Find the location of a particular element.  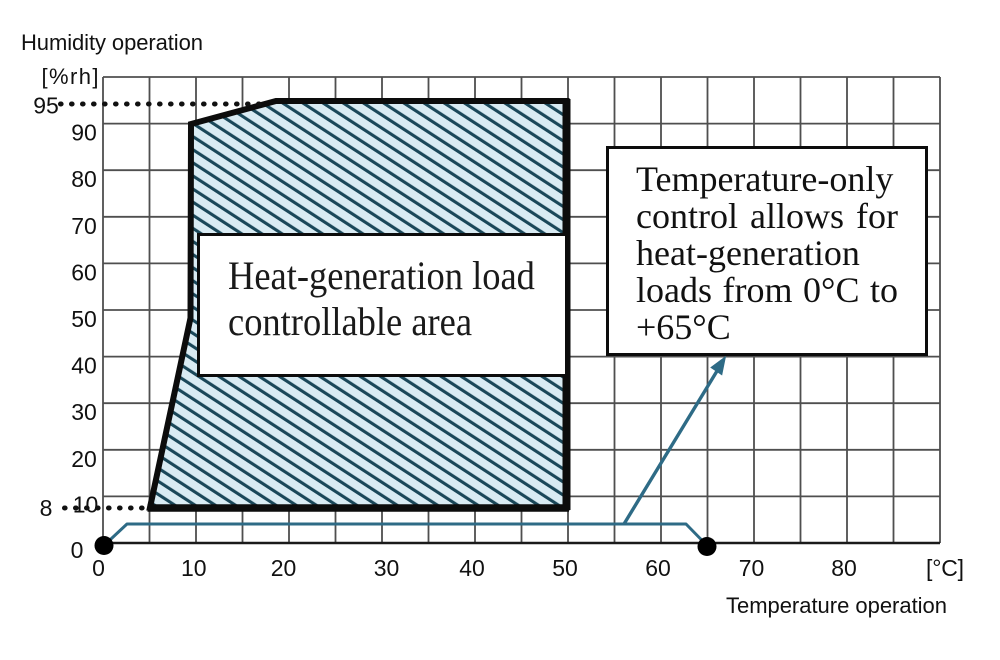

svg-text: 95 is located at coordinates (46, 106).